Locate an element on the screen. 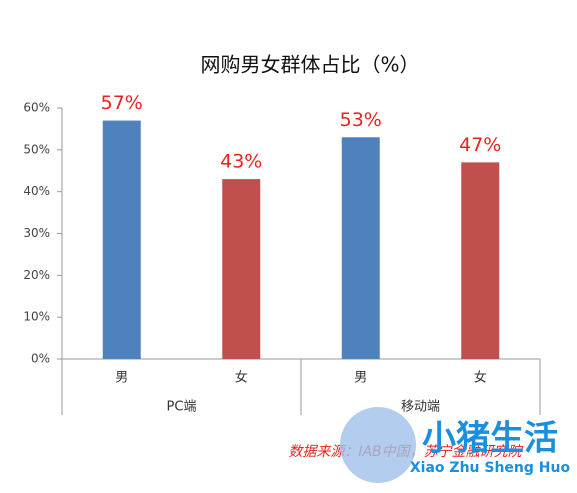  y-tick-label: 30% is located at coordinates (36, 233).